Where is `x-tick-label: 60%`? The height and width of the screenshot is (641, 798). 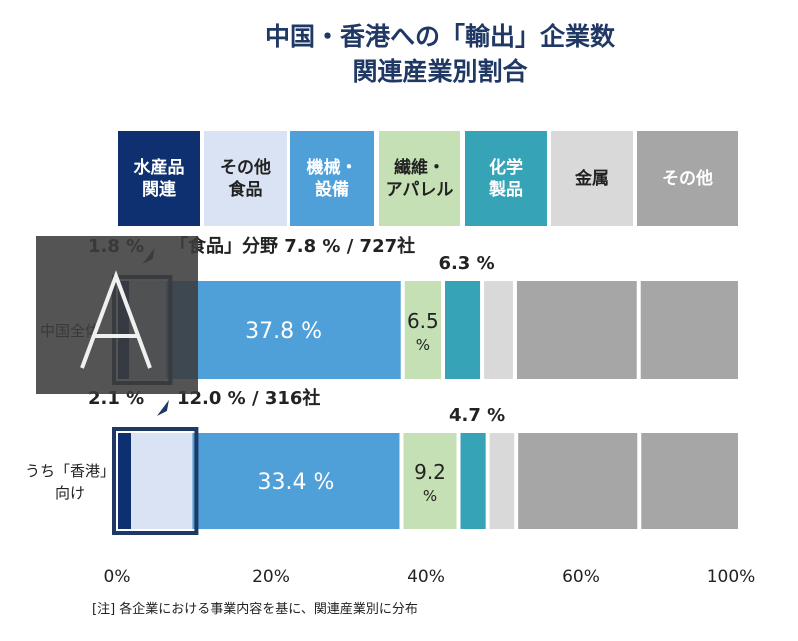
x-tick-label: 60% is located at coordinates (581, 577).